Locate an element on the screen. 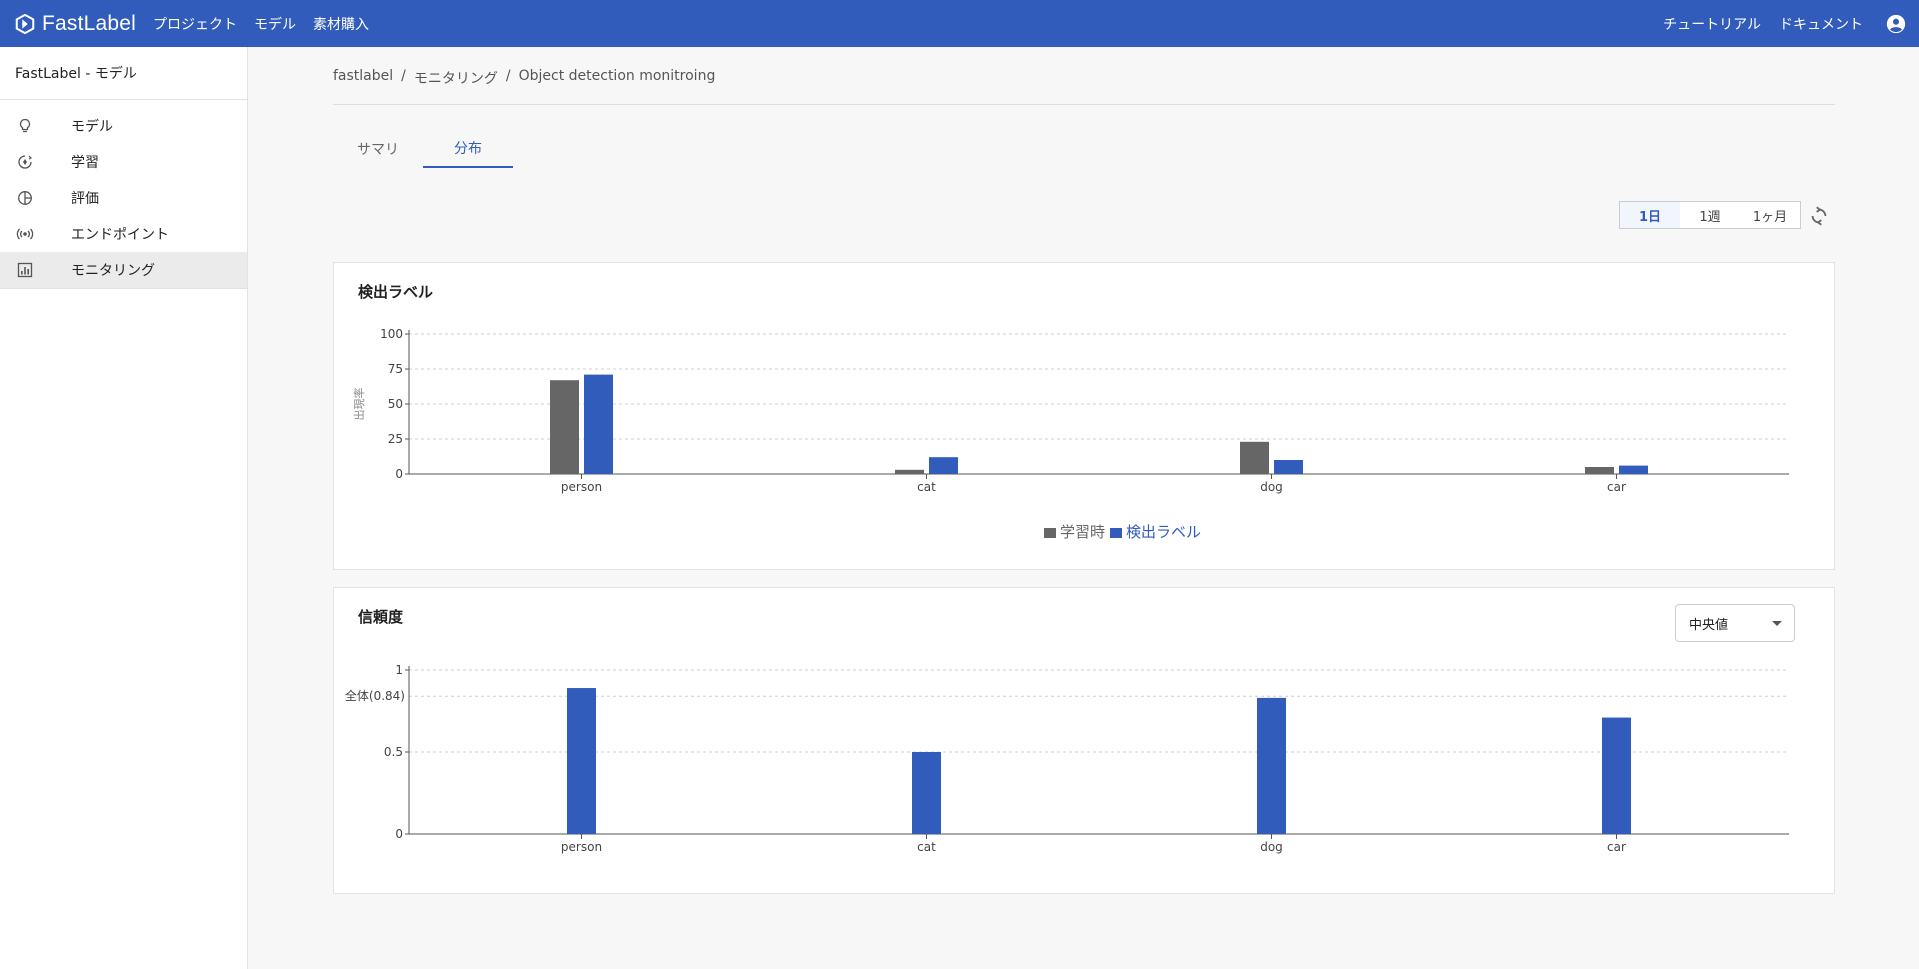 This screenshot has height=969, width=1919. sidebar-title: FastLabel - モデル is located at coordinates (123, 73).